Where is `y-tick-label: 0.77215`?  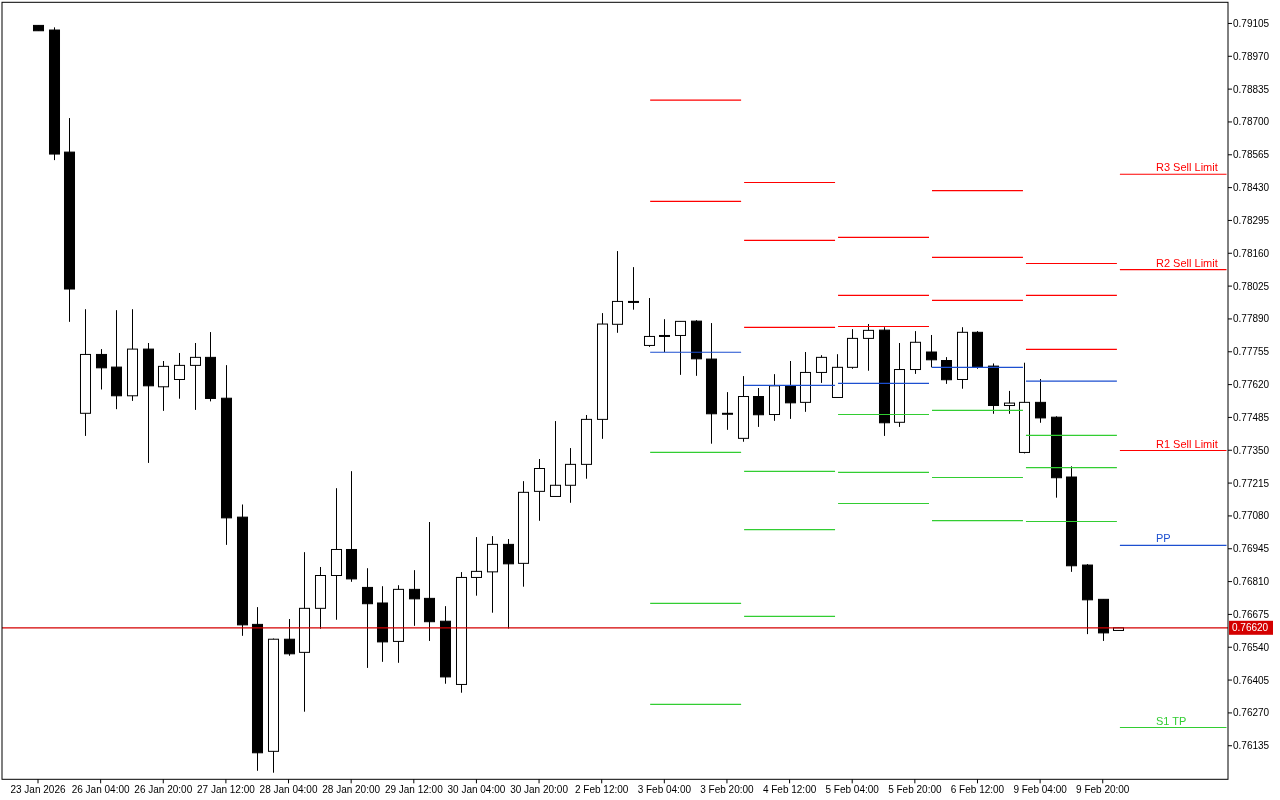
y-tick-label: 0.77215 is located at coordinates (1251, 483).